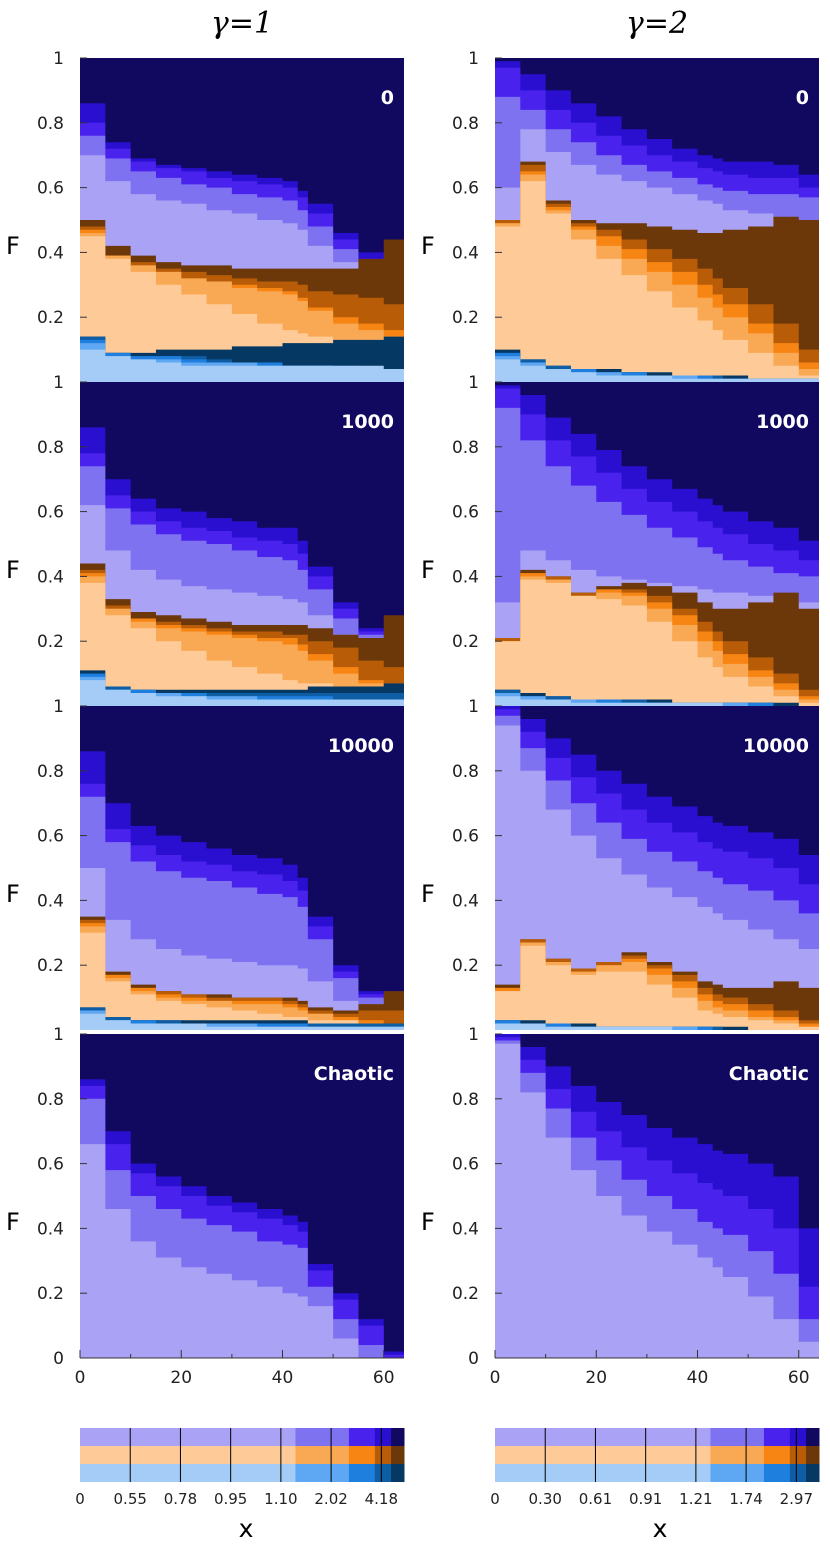  I want to click on colorbar-tick-label: 1.10, so click(280, 1499).